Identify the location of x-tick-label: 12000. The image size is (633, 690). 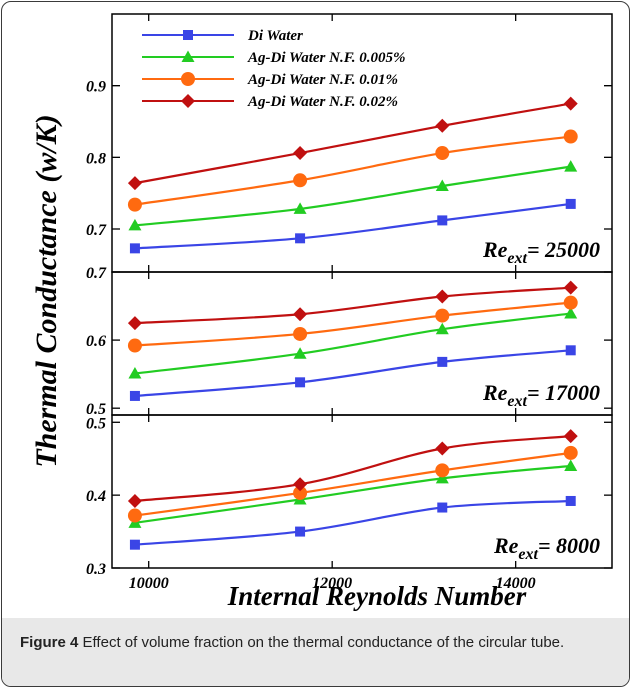
(332, 583).